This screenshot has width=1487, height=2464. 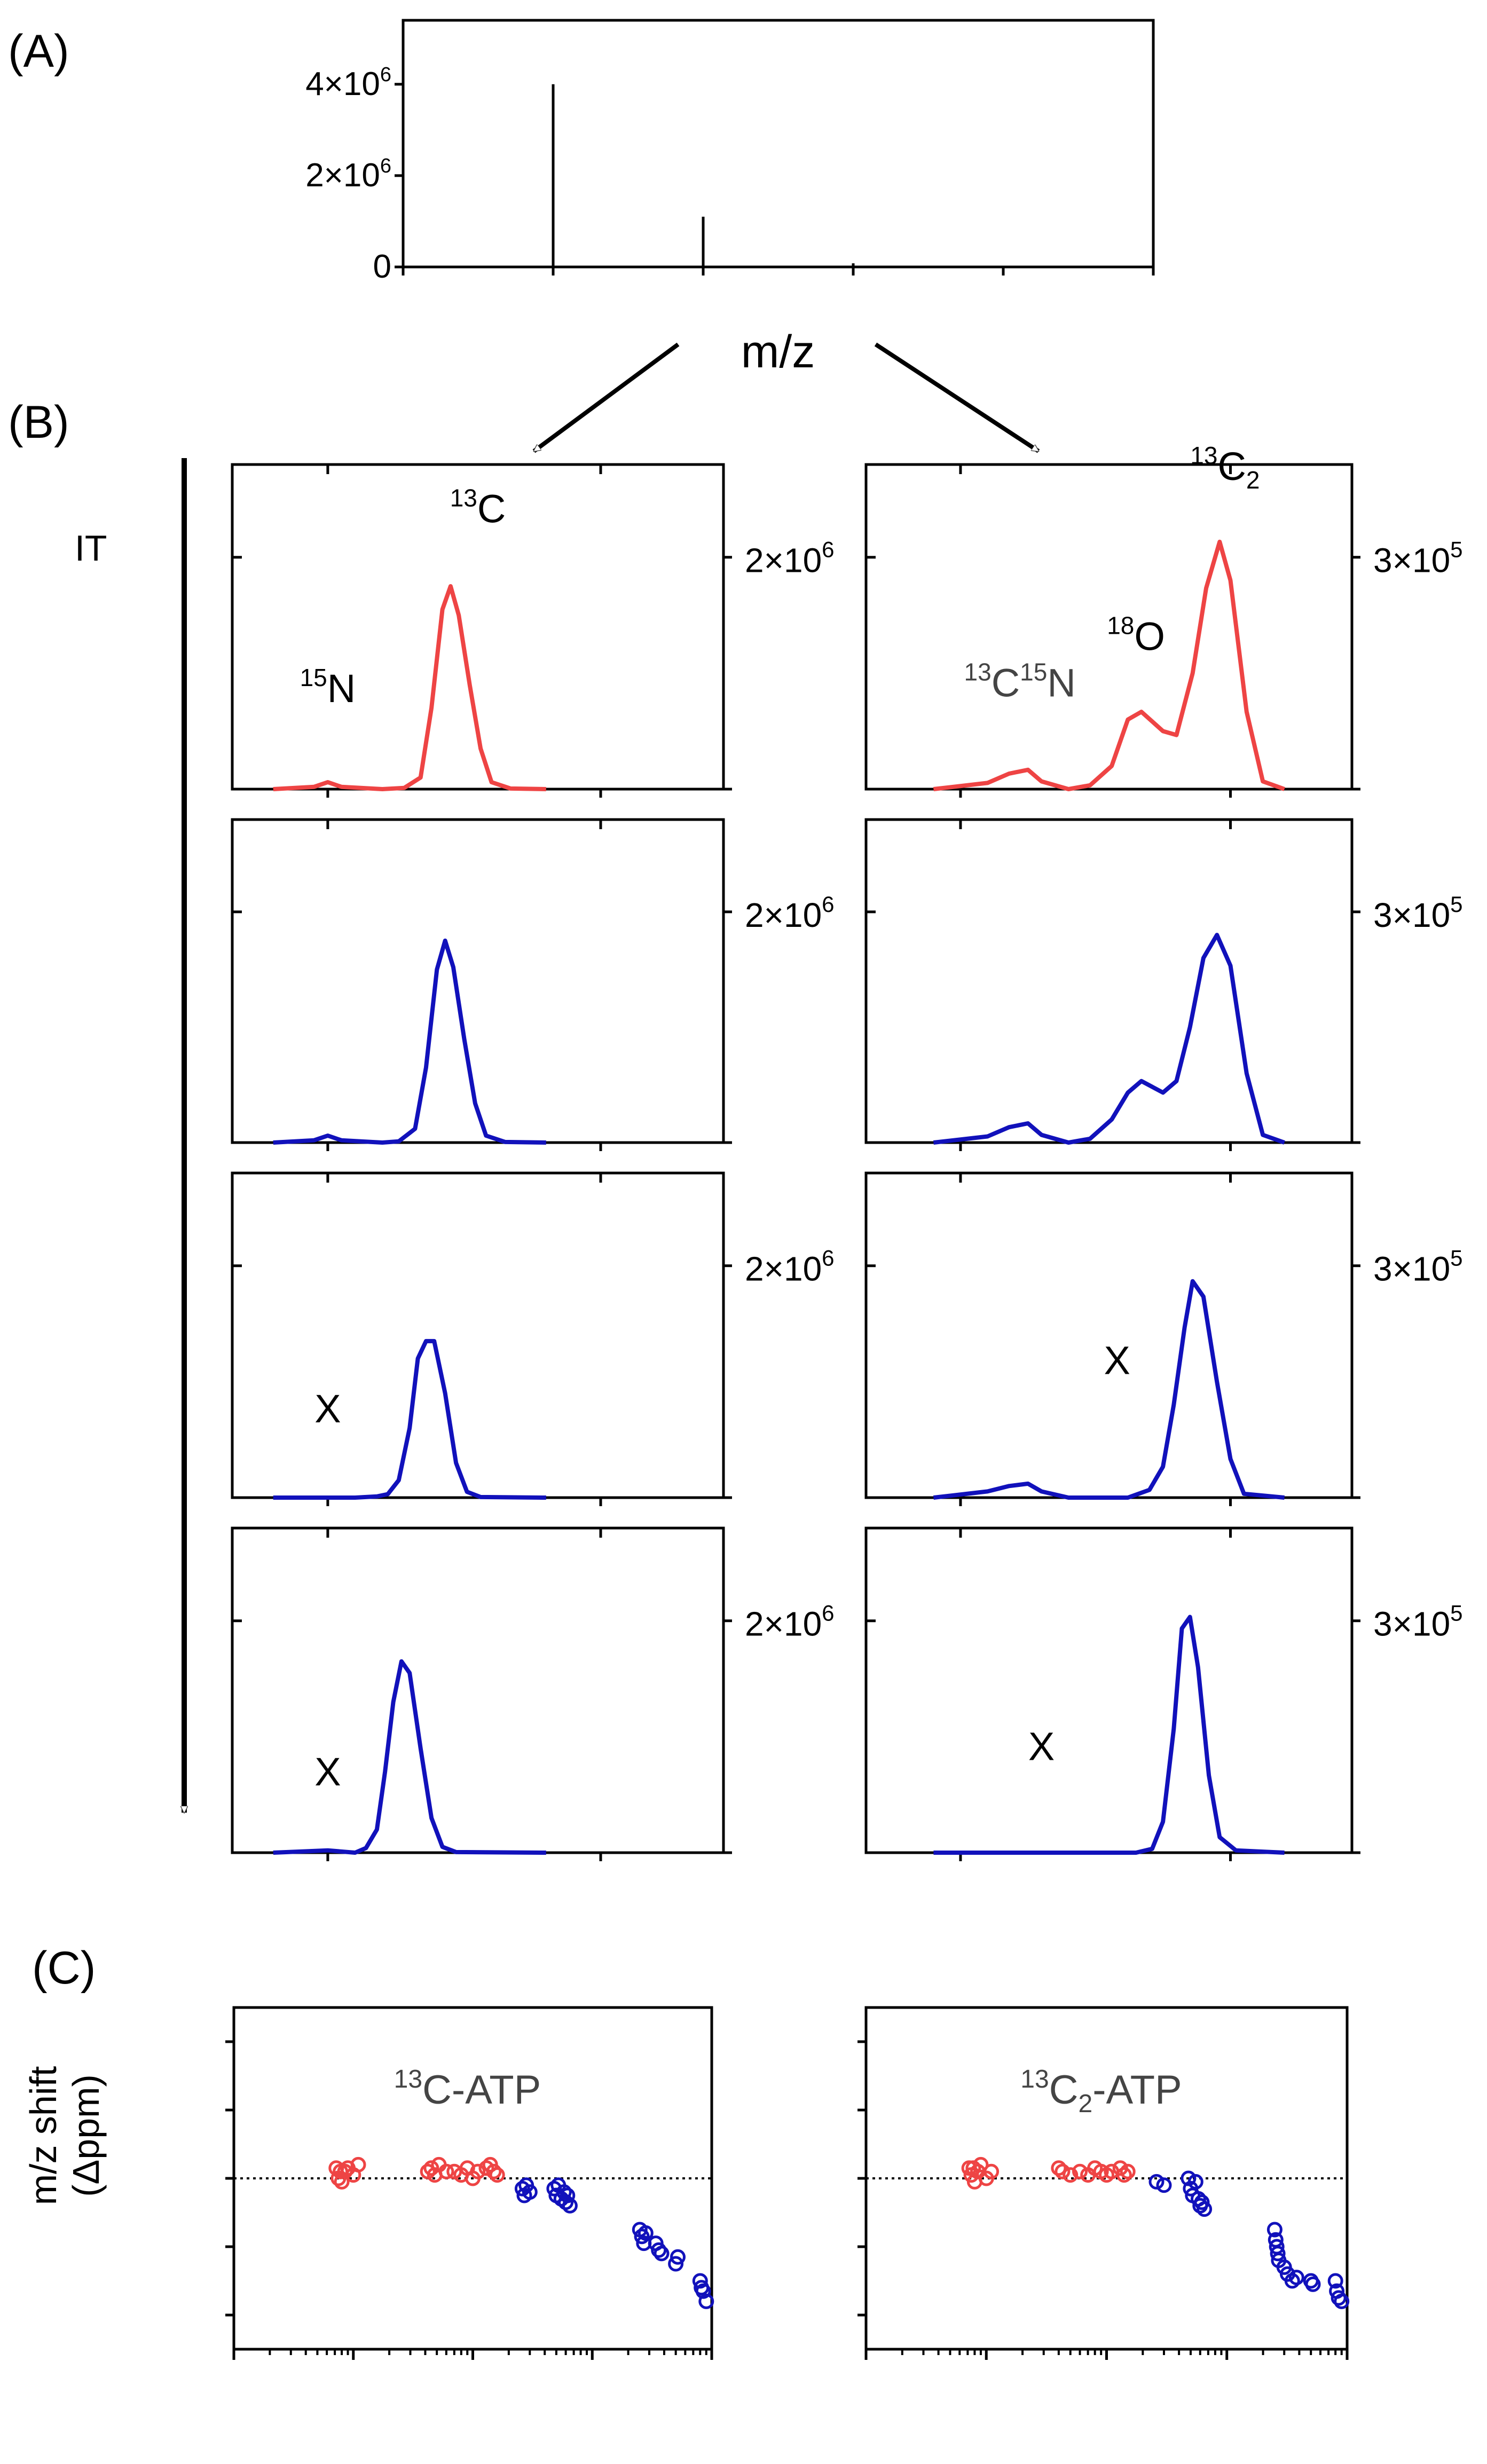 I want to click on panel-a-x-label: m/z, so click(x=778, y=351).